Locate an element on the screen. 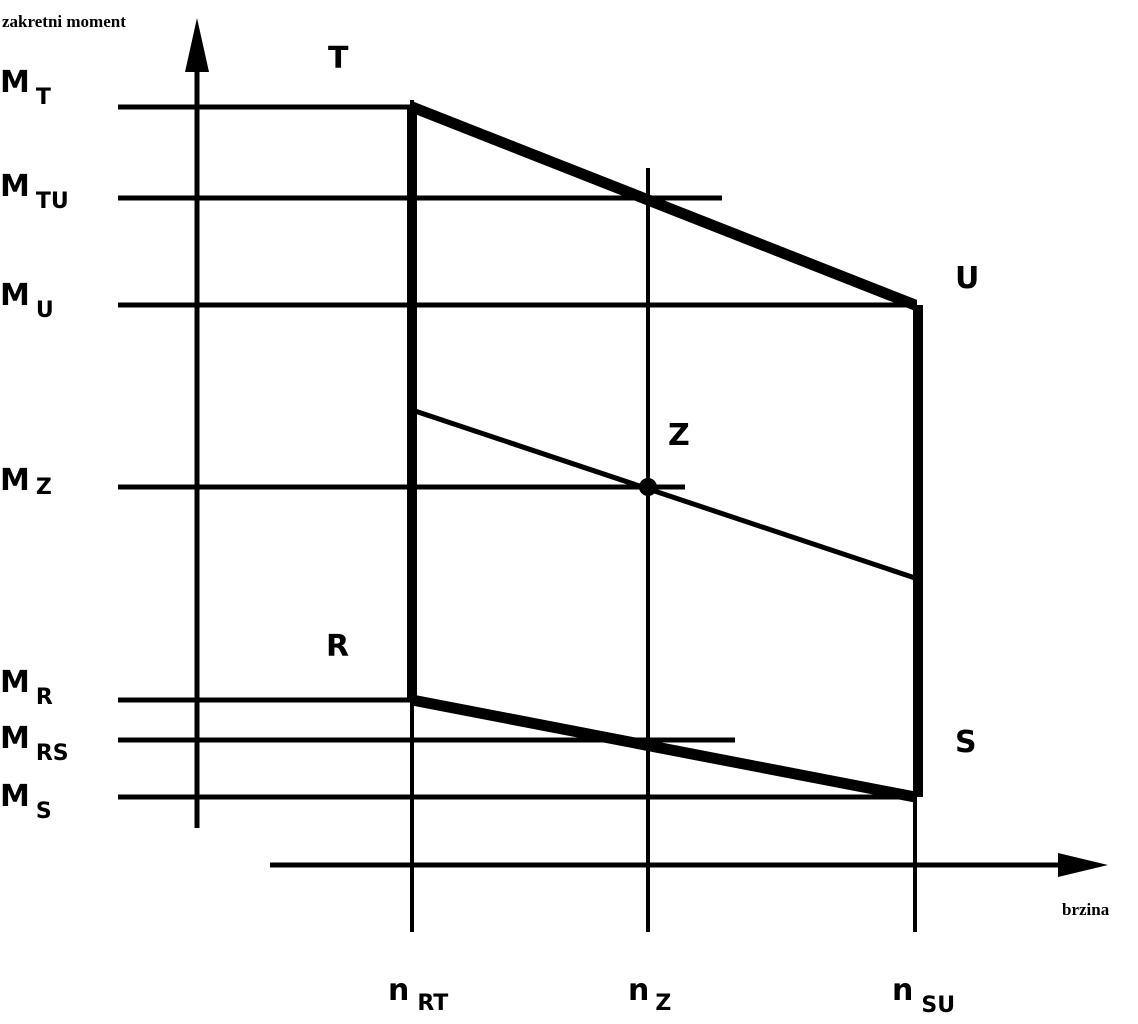 The height and width of the screenshot is (1024, 1138). x-axis-arrow is located at coordinates (1083, 865).